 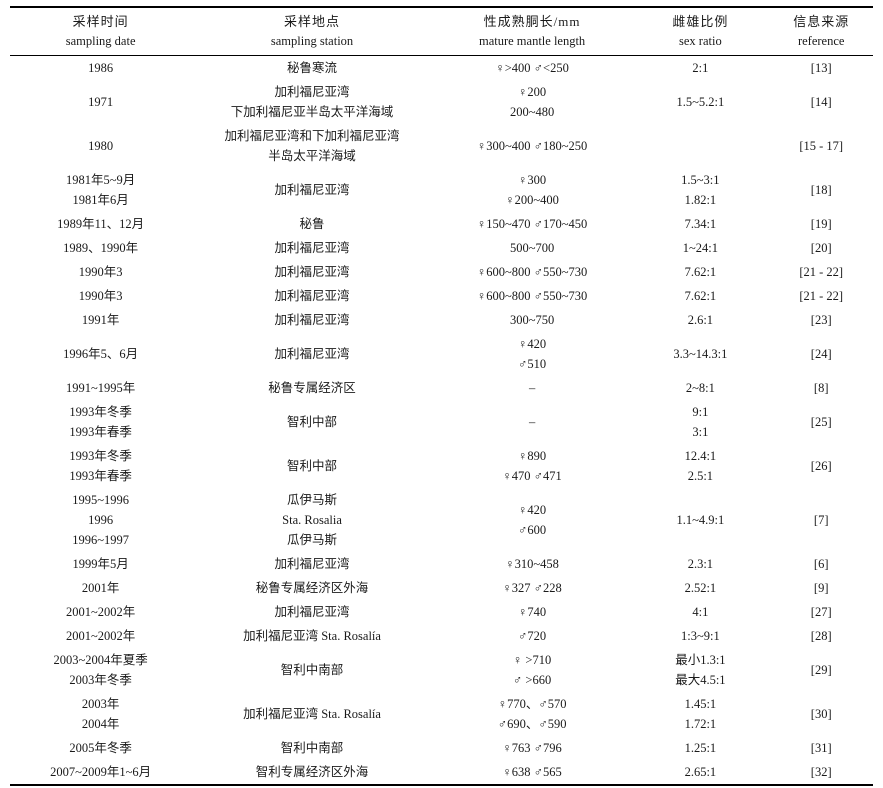 I want to click on cell-ratio: 2.65:1, so click(x=700, y=771).